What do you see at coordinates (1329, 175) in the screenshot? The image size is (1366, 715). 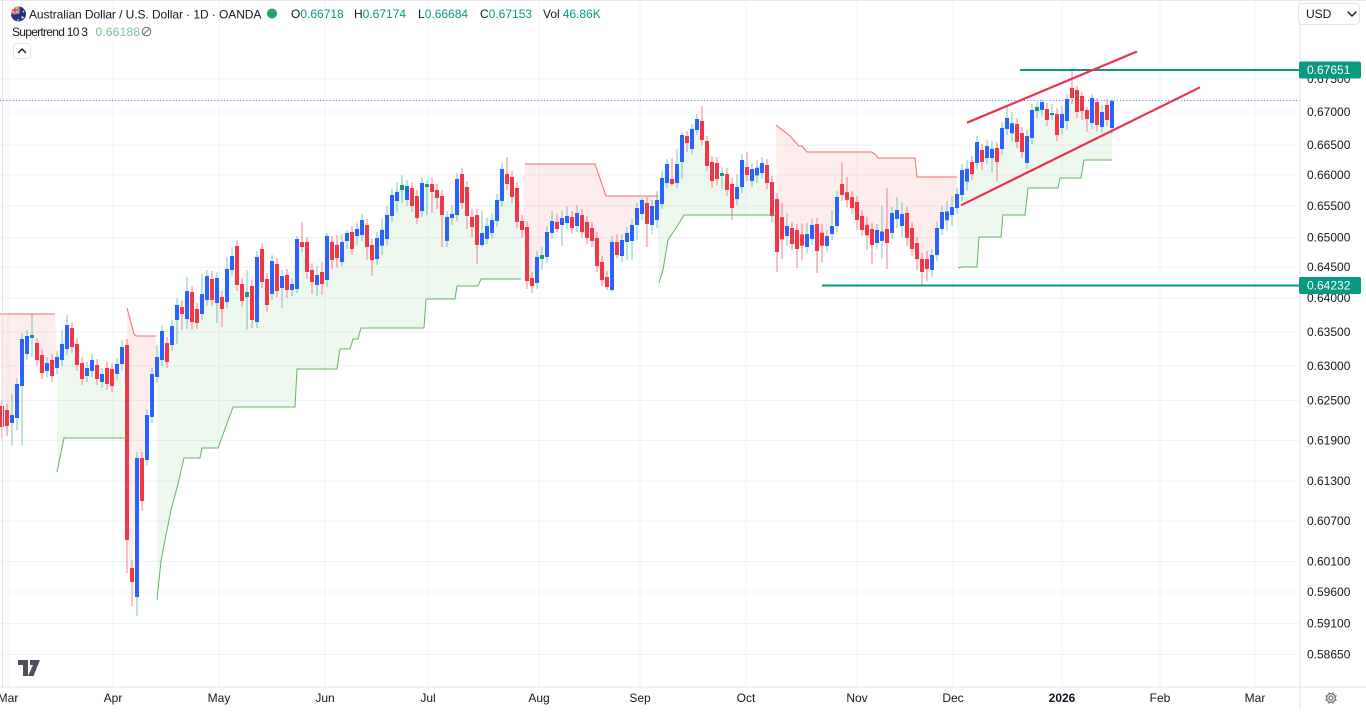 I see `svg-text: 0.66000` at bounding box center [1329, 175].